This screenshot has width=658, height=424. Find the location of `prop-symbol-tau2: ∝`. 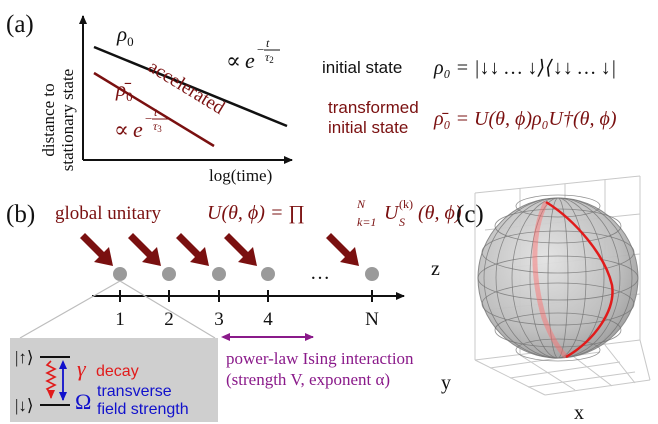

prop-symbol-tau2: ∝ is located at coordinates (233, 60).